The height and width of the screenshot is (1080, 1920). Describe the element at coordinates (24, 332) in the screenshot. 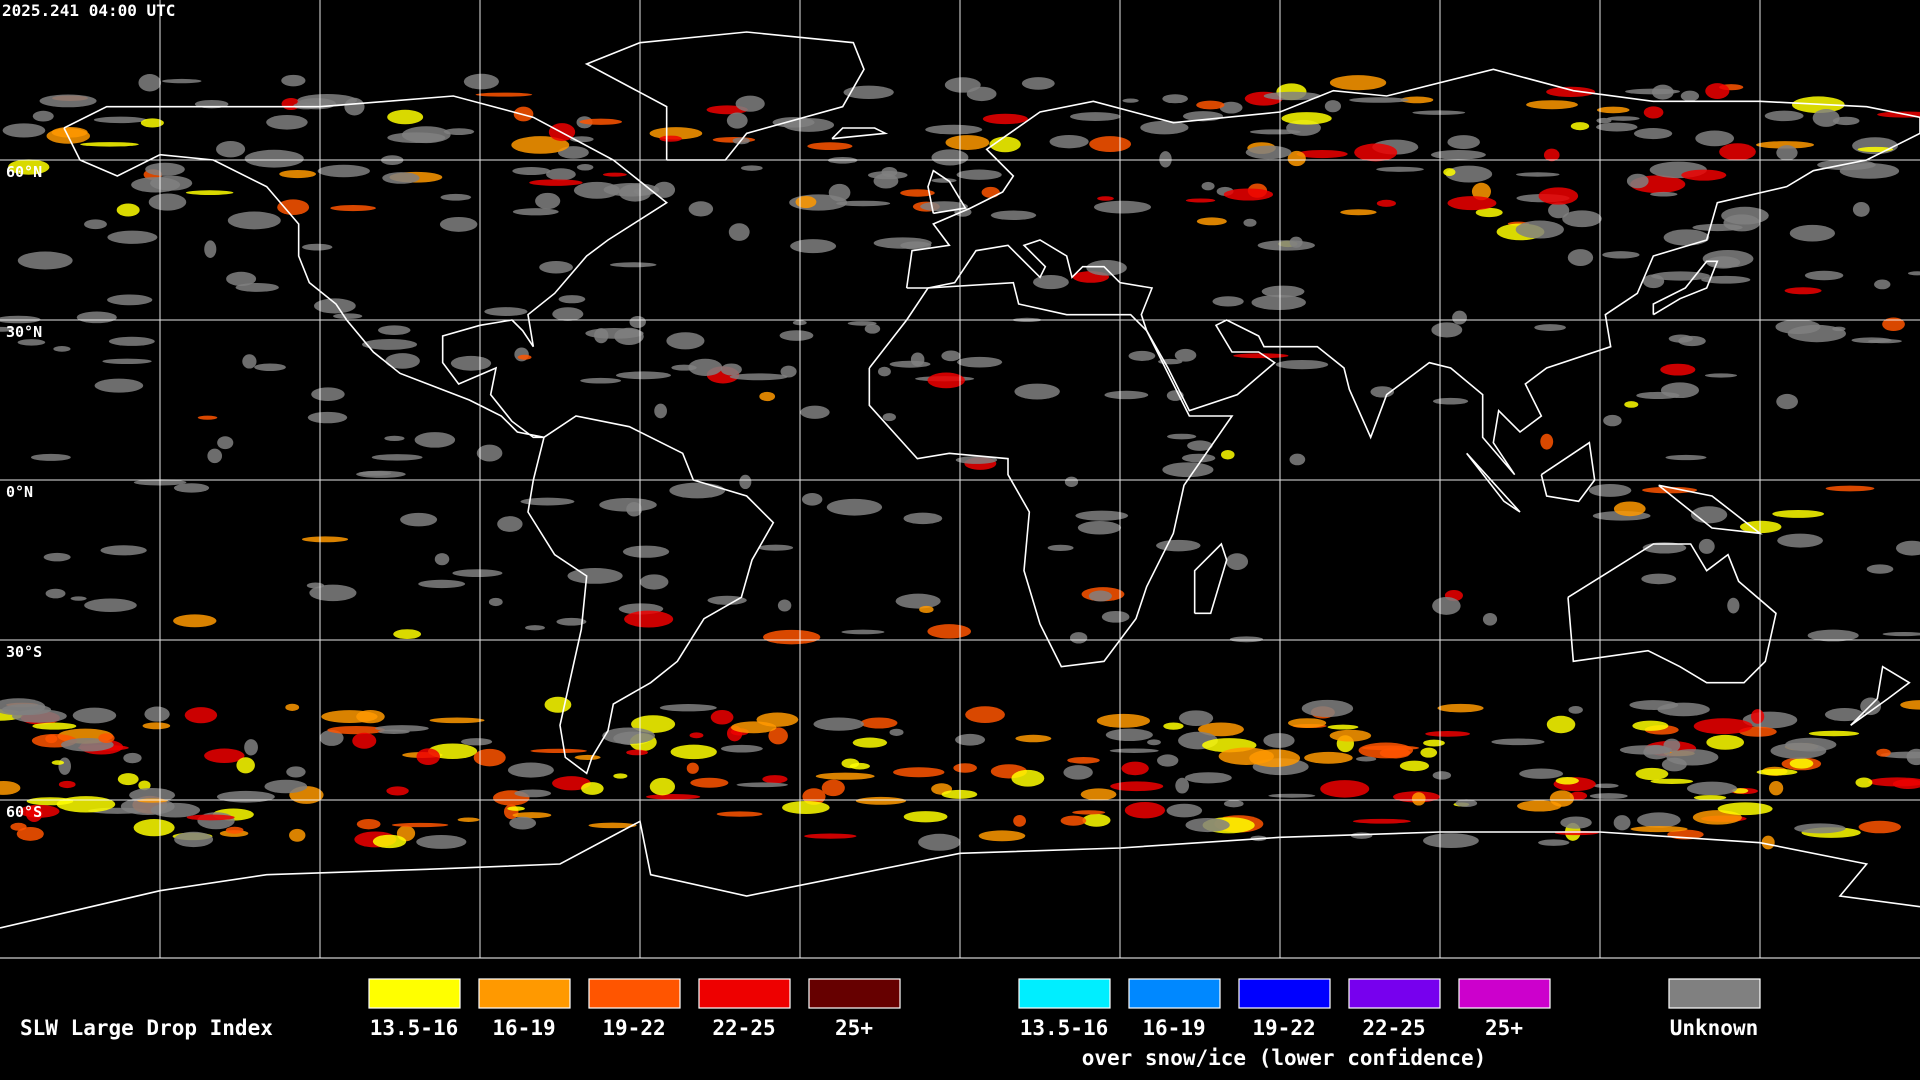

I see `lat-label: 30°N` at that location.